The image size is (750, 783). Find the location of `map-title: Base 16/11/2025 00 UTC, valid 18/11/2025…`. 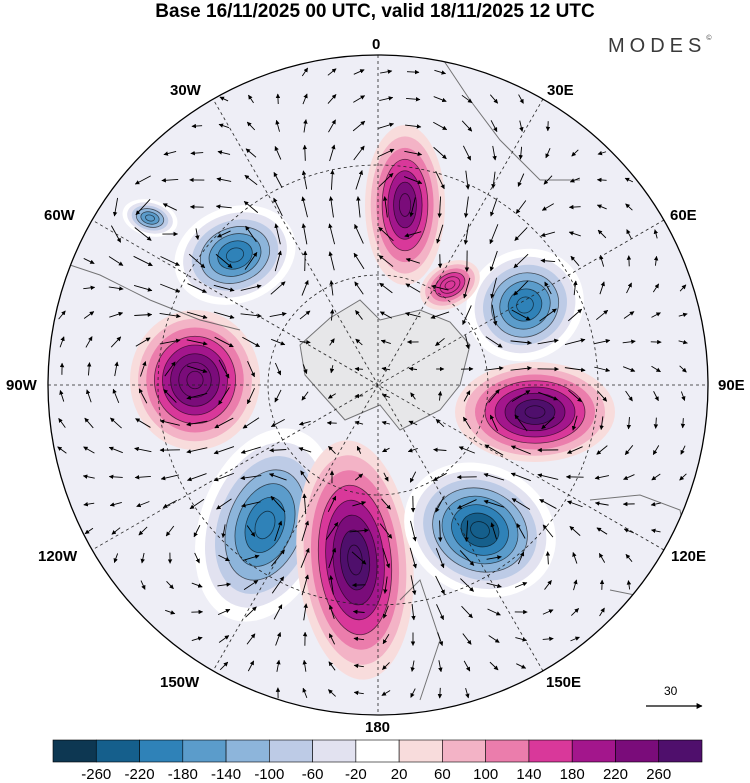

map-title: Base 16/11/2025 00 UTC, valid 18/11/2025… is located at coordinates (375, 11).